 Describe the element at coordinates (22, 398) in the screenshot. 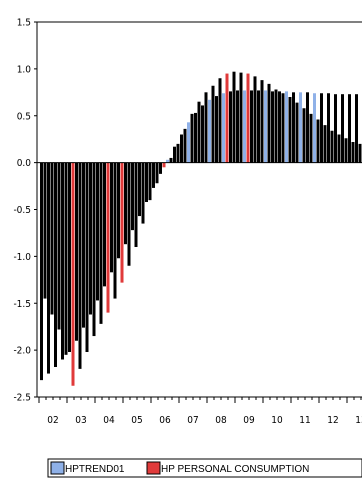

I see `y-tick-label: -2.5` at that location.